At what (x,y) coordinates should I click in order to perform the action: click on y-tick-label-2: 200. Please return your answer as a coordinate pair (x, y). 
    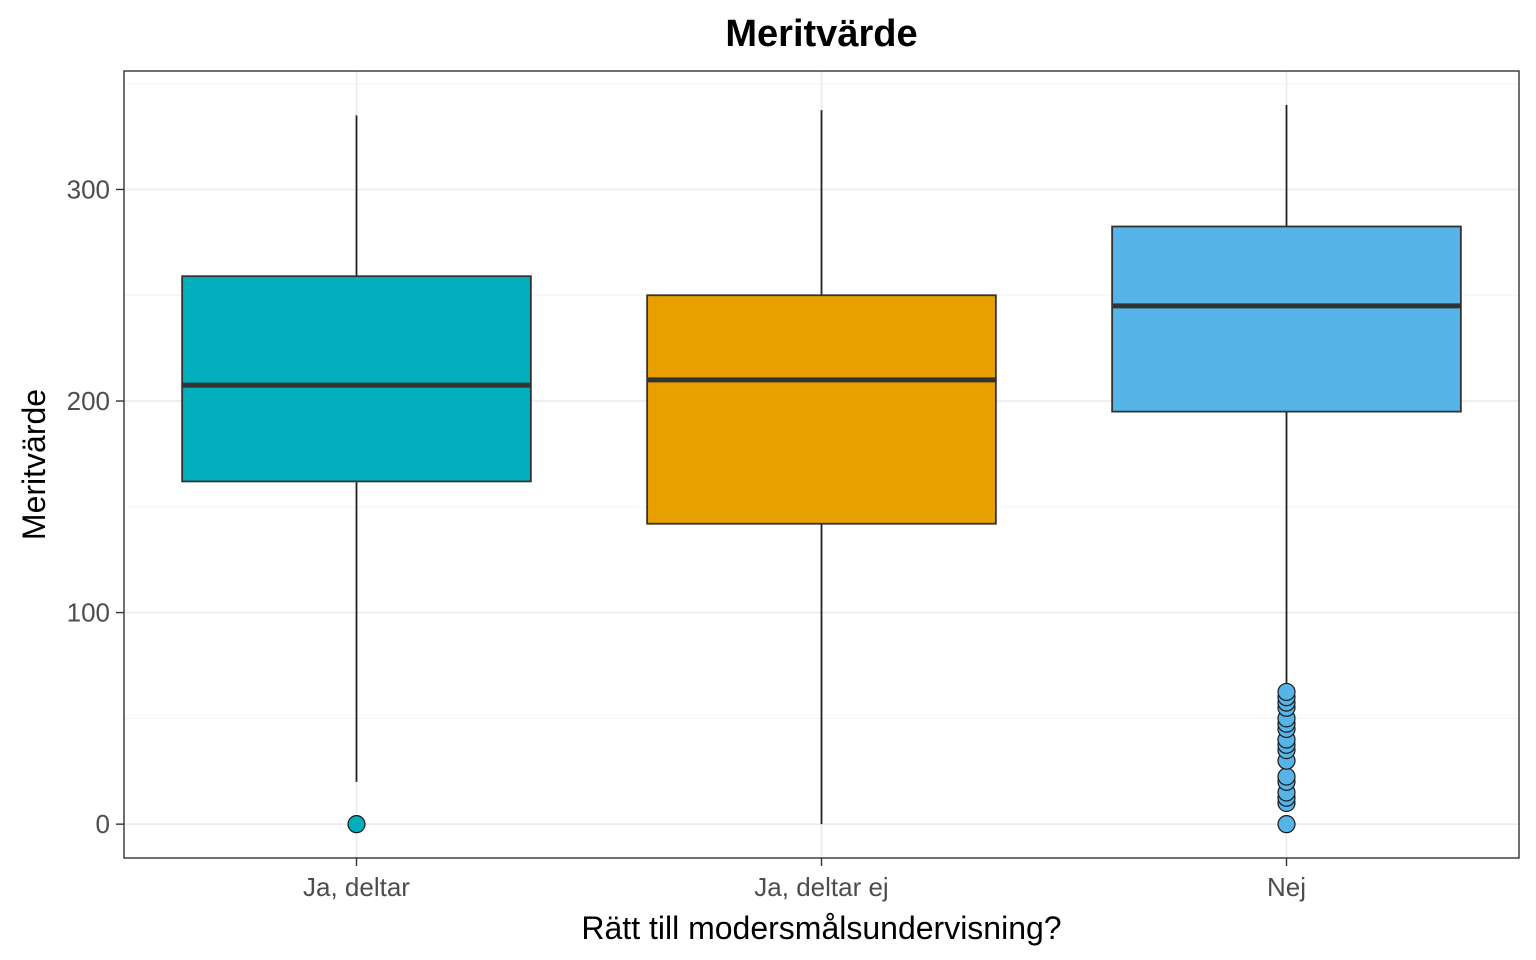
    Looking at the image, I should click on (88, 401).